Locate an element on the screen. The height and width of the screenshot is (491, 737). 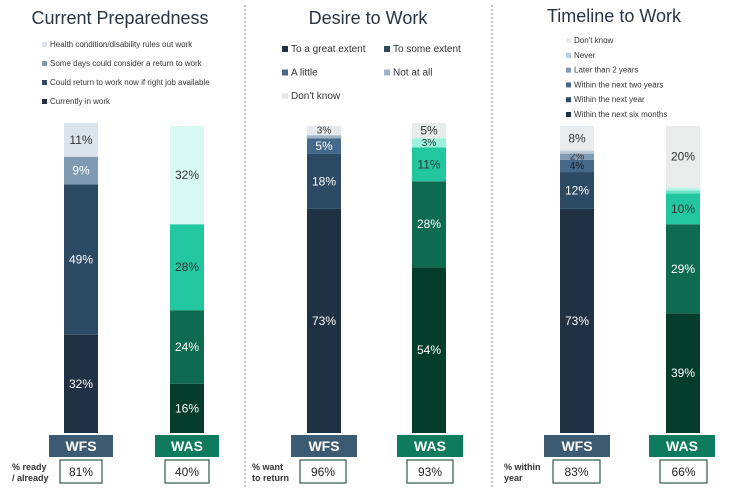
data-label: 10% is located at coordinates (683, 209).